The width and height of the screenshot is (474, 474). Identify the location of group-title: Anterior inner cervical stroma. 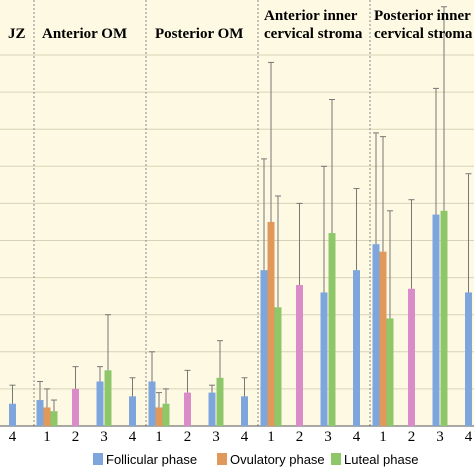
(313, 25).